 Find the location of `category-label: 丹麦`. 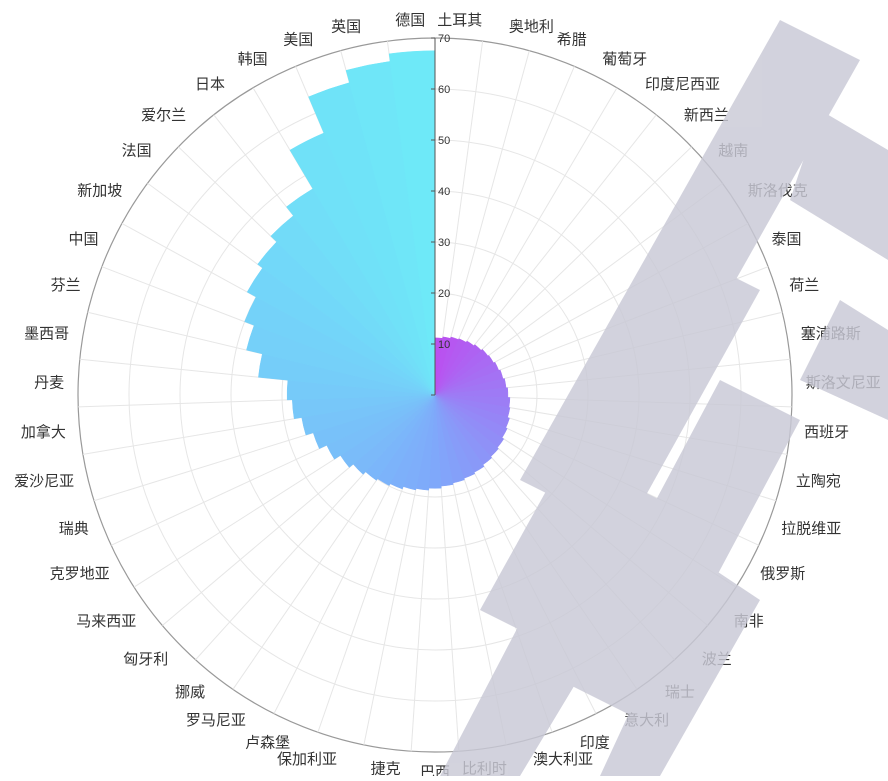

category-label: 丹麦 is located at coordinates (49, 383).